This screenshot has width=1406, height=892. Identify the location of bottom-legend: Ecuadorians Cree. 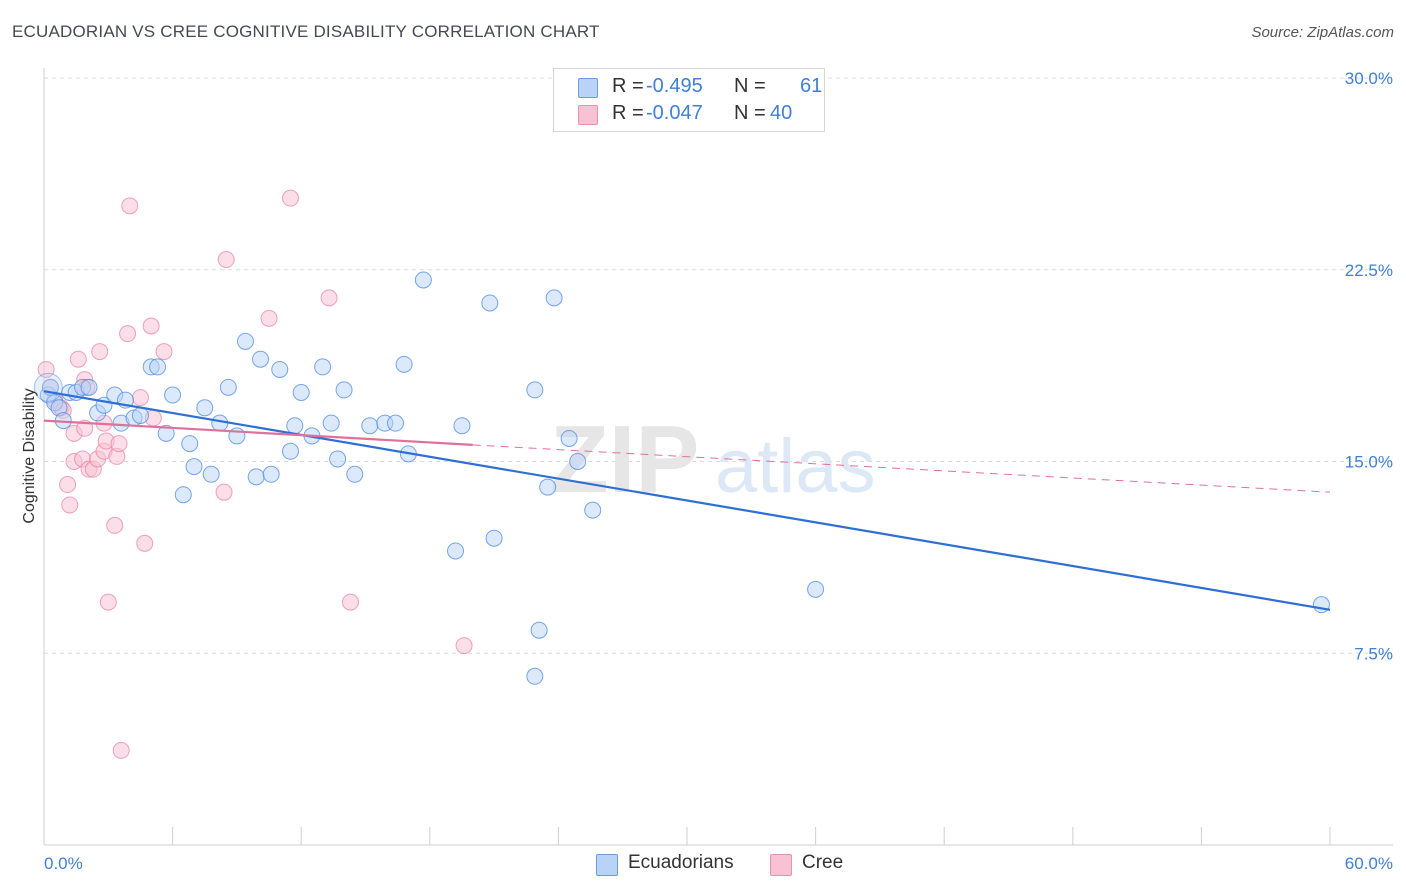
(726, 864).